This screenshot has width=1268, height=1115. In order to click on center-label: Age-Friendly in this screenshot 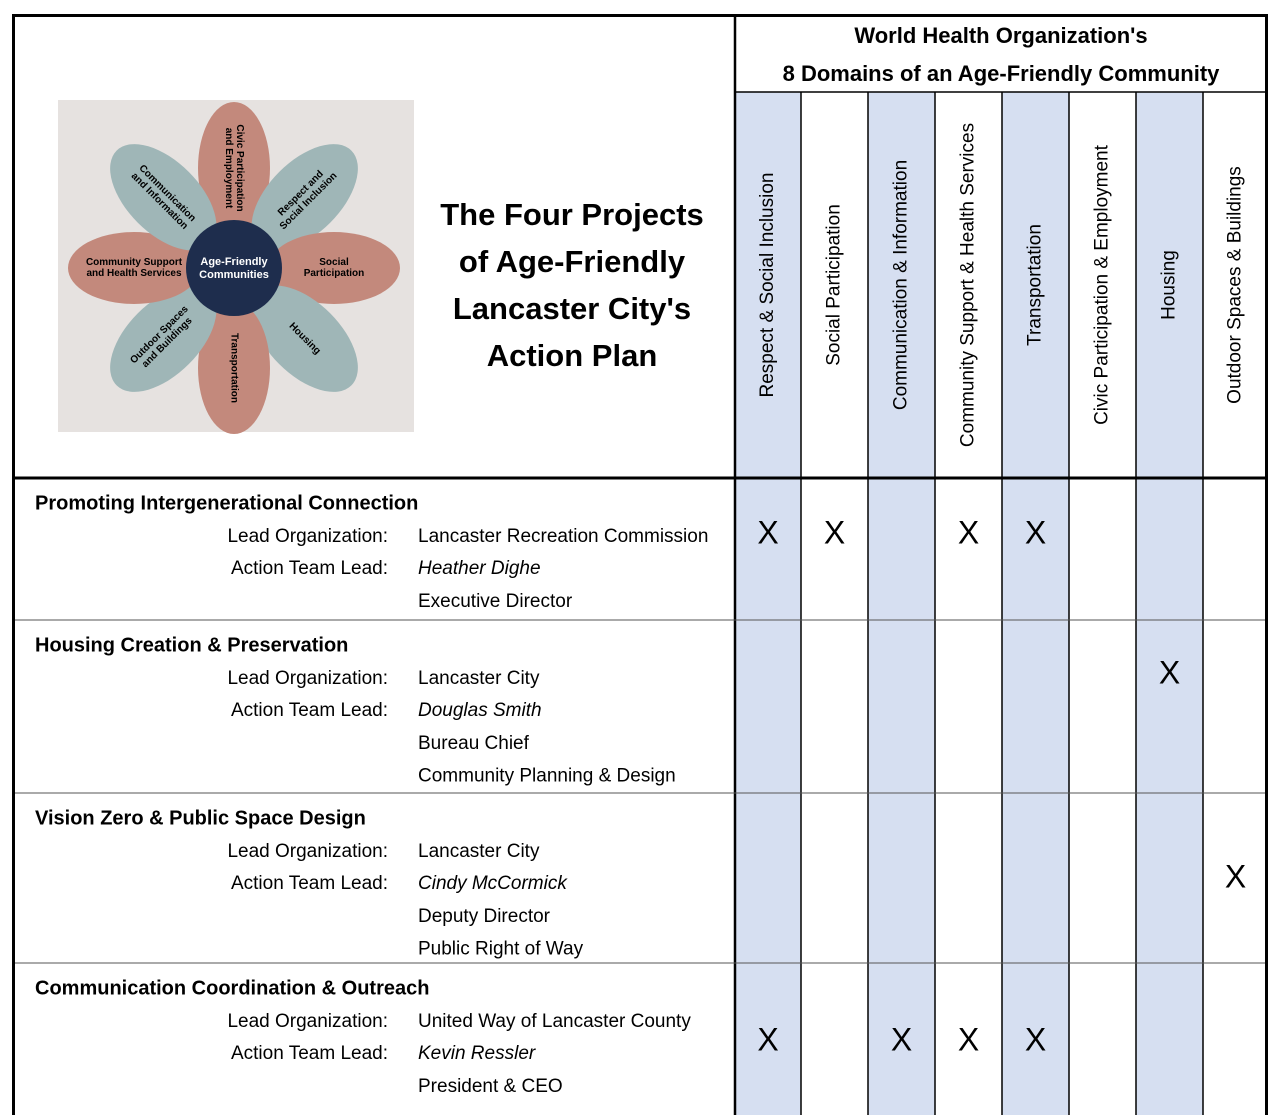, I will do `click(234, 262)`.